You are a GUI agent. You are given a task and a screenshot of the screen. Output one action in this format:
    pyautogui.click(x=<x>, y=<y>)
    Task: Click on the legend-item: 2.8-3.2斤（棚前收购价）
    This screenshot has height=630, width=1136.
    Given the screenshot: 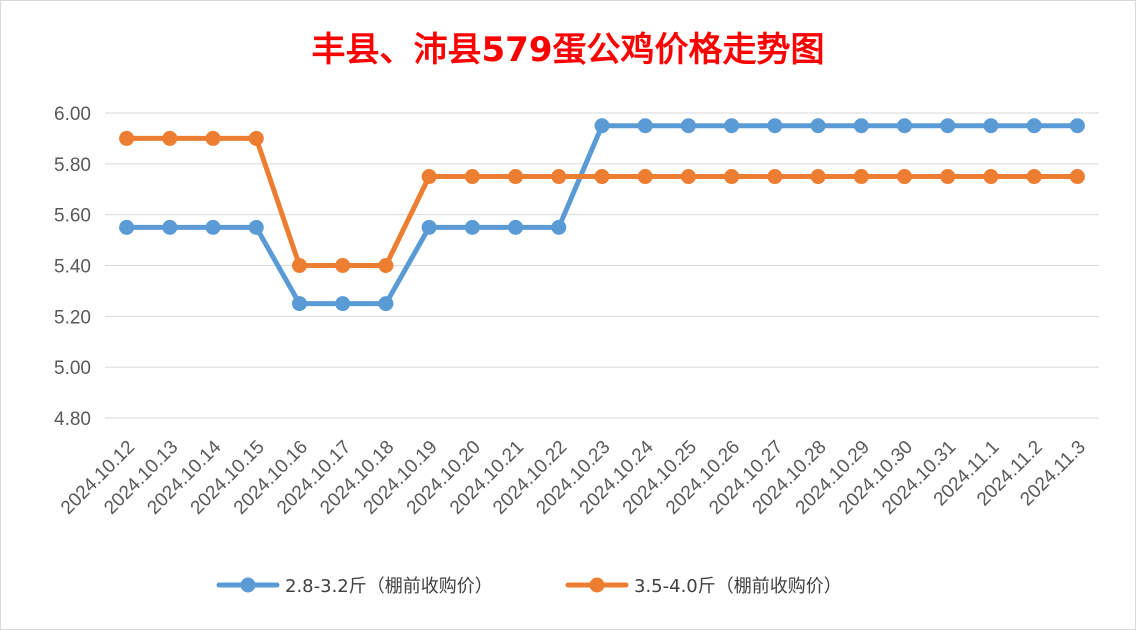 What is the action you would take?
    pyautogui.click(x=354, y=586)
    